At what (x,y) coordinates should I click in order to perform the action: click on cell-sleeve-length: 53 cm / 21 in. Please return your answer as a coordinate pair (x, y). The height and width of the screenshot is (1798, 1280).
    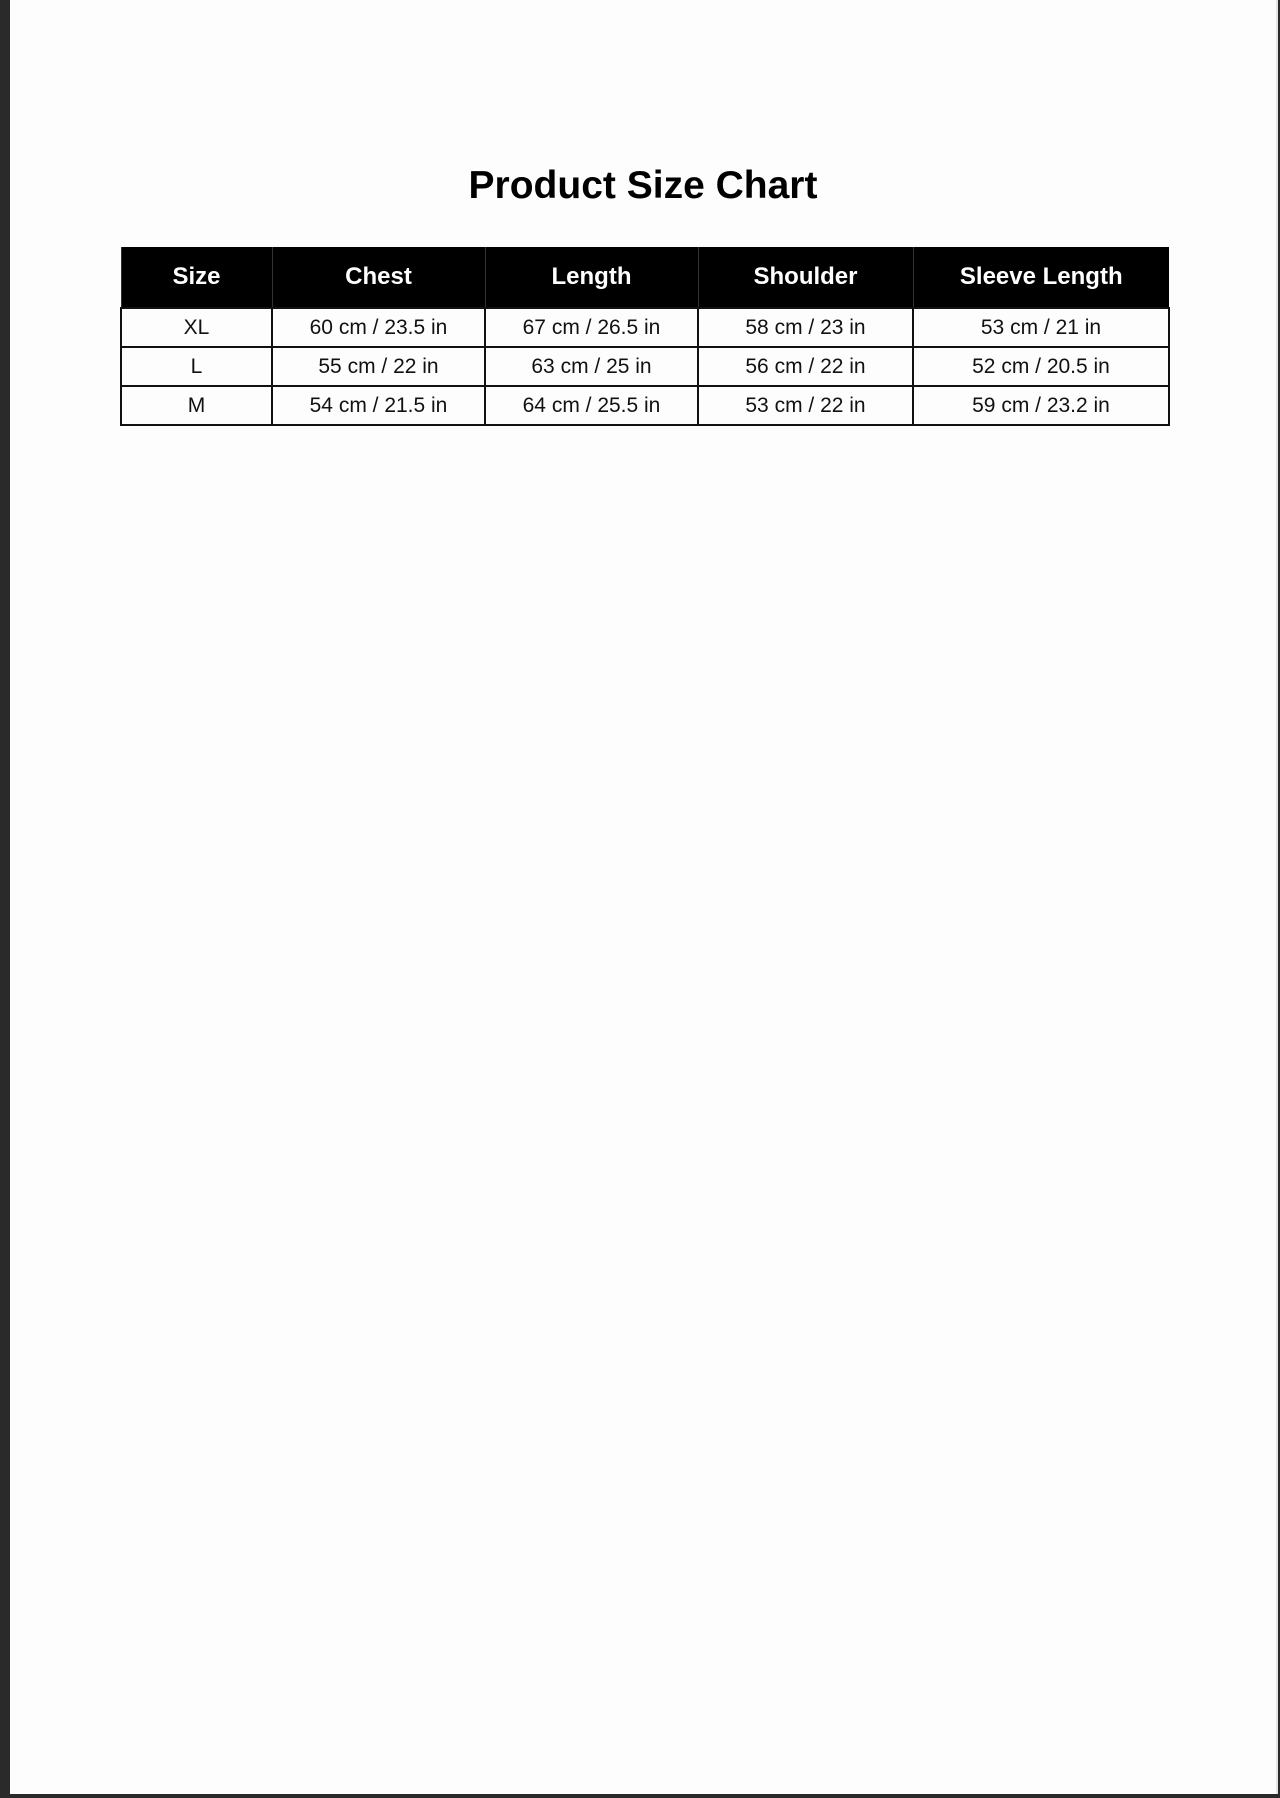
    Looking at the image, I should click on (1041, 327).